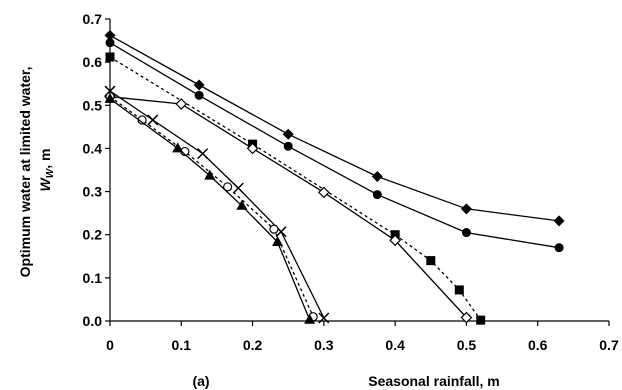  What do you see at coordinates (362, 337) in the screenshot?
I see `x-ticks: 0 0.1 0.2 0.3 0.4 0.5 0.6 0.7` at bounding box center [362, 337].